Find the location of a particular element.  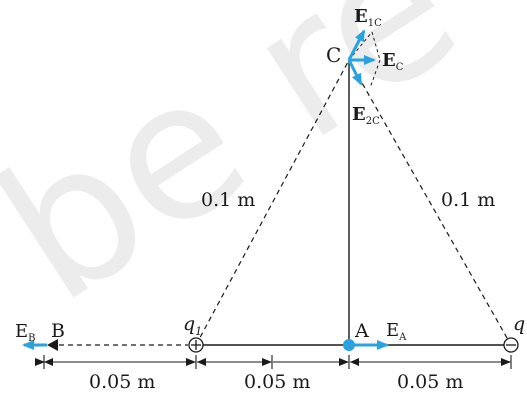

vector-ea-label: EA is located at coordinates (396, 331).